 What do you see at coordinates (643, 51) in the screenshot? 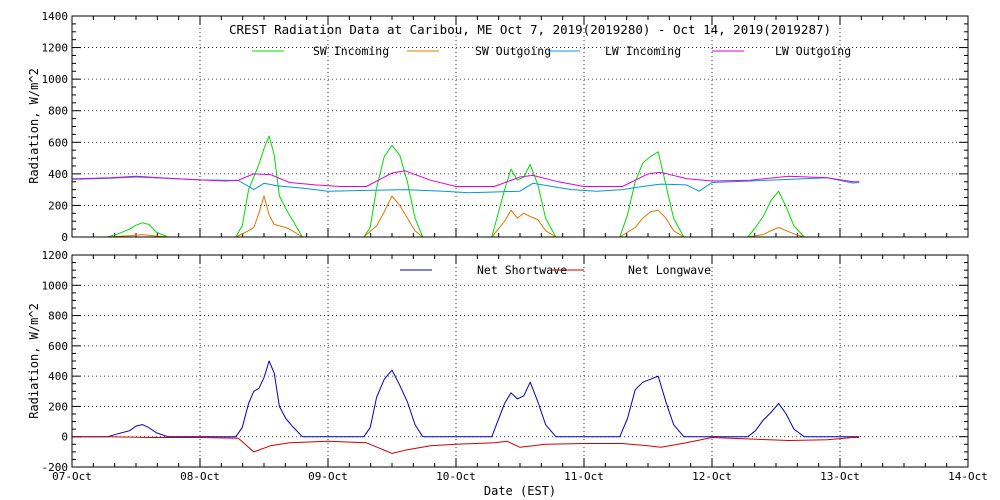
I see `legend-label-lw-incoming: LW Incoming` at bounding box center [643, 51].